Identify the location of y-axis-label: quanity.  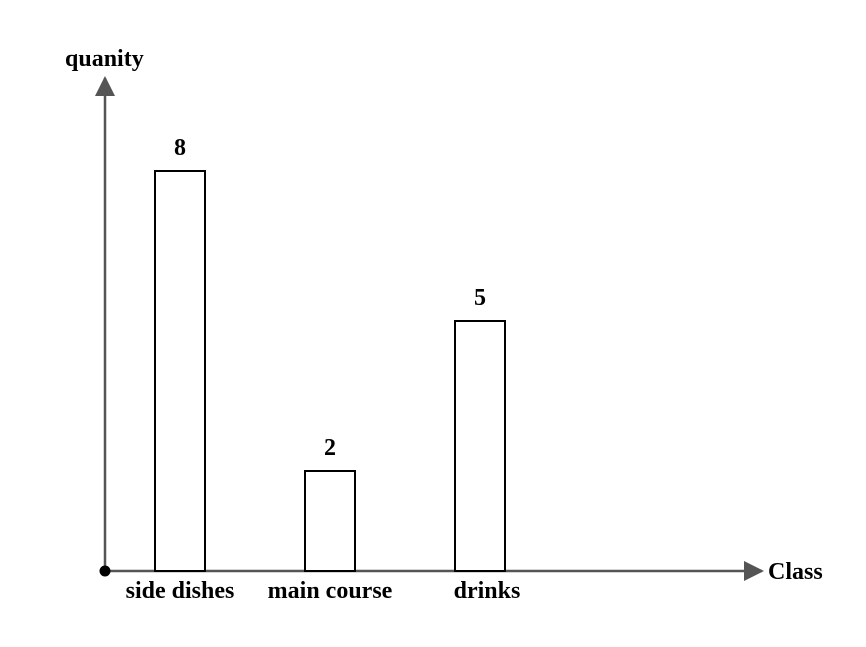
(104, 59).